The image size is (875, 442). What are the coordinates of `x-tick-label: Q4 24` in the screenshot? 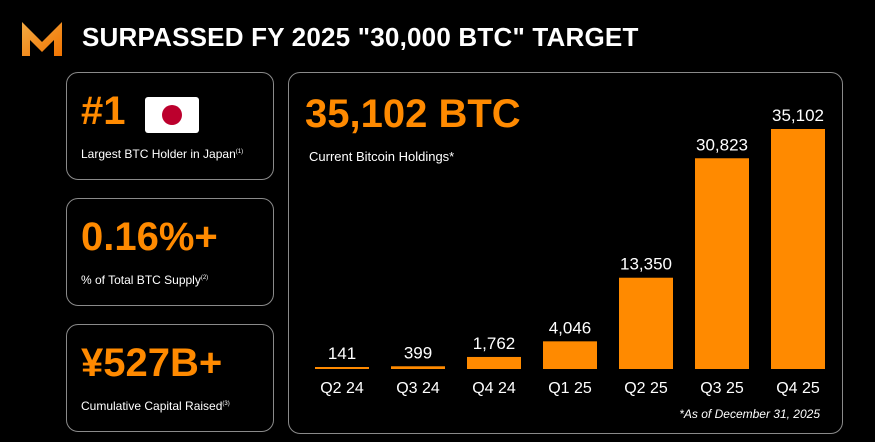 It's located at (494, 388).